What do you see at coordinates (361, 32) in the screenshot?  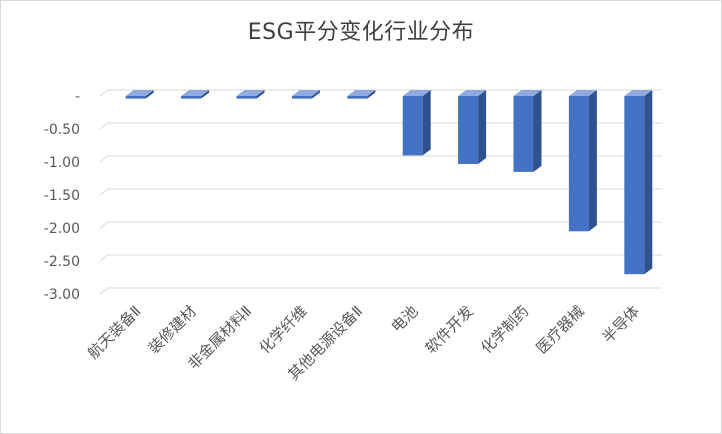 I see `chart-title: ESG平分变化行业分布` at bounding box center [361, 32].